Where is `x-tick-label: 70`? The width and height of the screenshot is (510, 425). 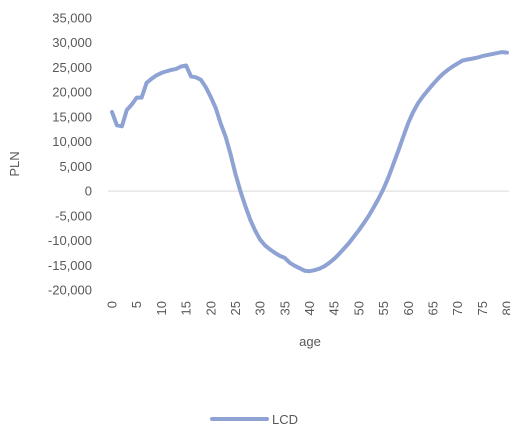 x-tick-label: 70 is located at coordinates (457, 308).